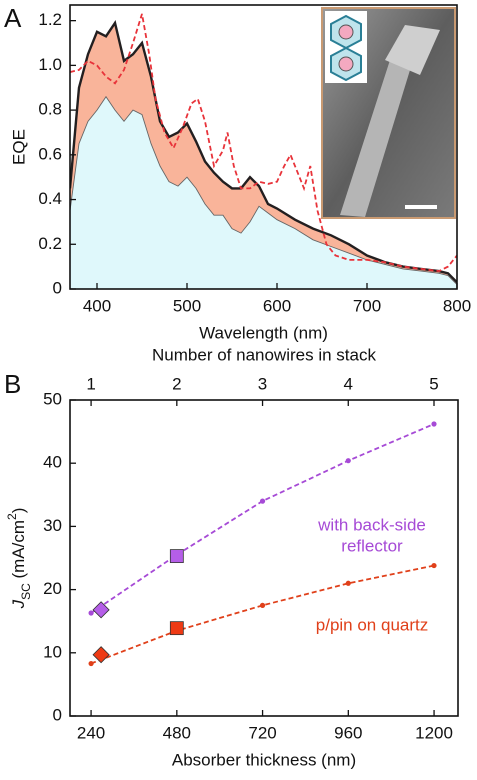 This screenshot has height=780, width=477. Describe the element at coordinates (50, 19) in the screenshot. I see `y-tick-label: 1.2` at that location.